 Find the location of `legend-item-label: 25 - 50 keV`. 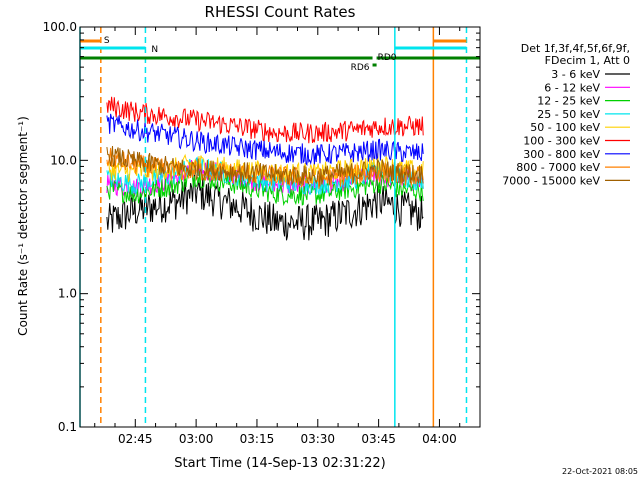

legend-item-label: 25 - 50 keV is located at coordinates (568, 114).